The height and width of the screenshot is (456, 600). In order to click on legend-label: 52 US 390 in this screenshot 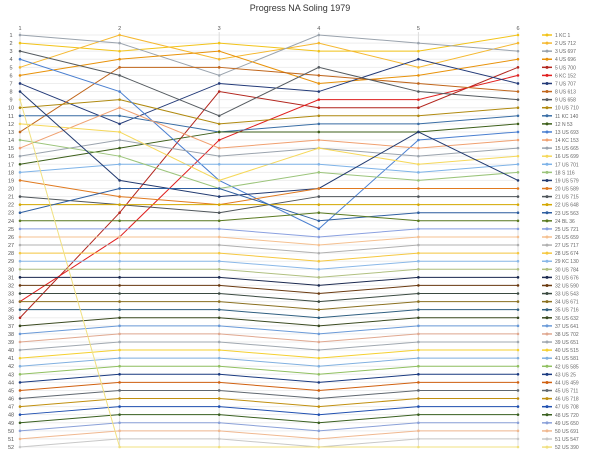, I will do `click(567, 448)`.